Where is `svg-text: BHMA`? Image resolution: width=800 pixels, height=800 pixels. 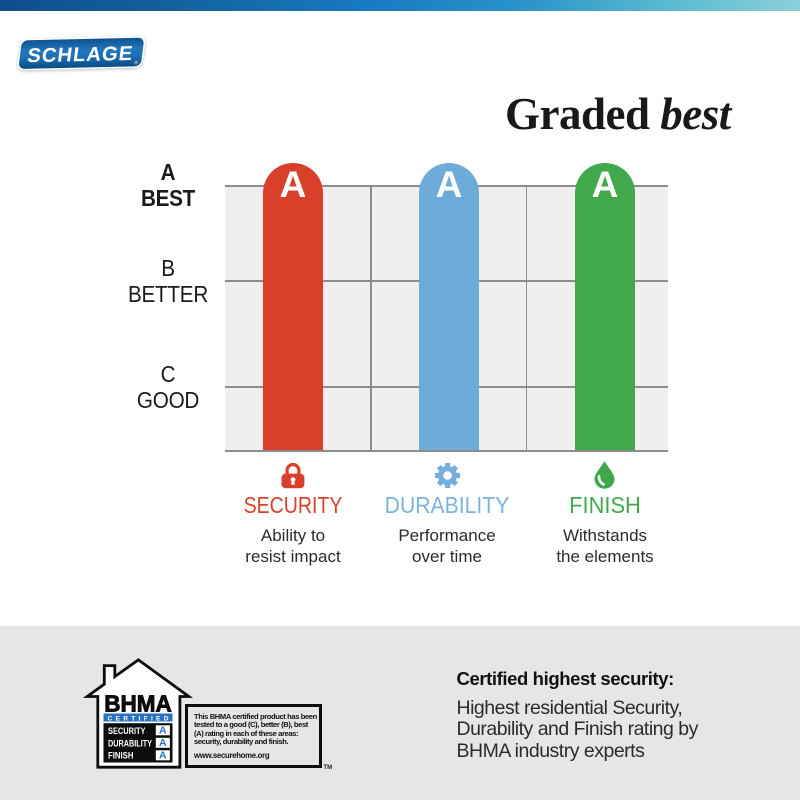
svg-text: BHMA is located at coordinates (138, 704).